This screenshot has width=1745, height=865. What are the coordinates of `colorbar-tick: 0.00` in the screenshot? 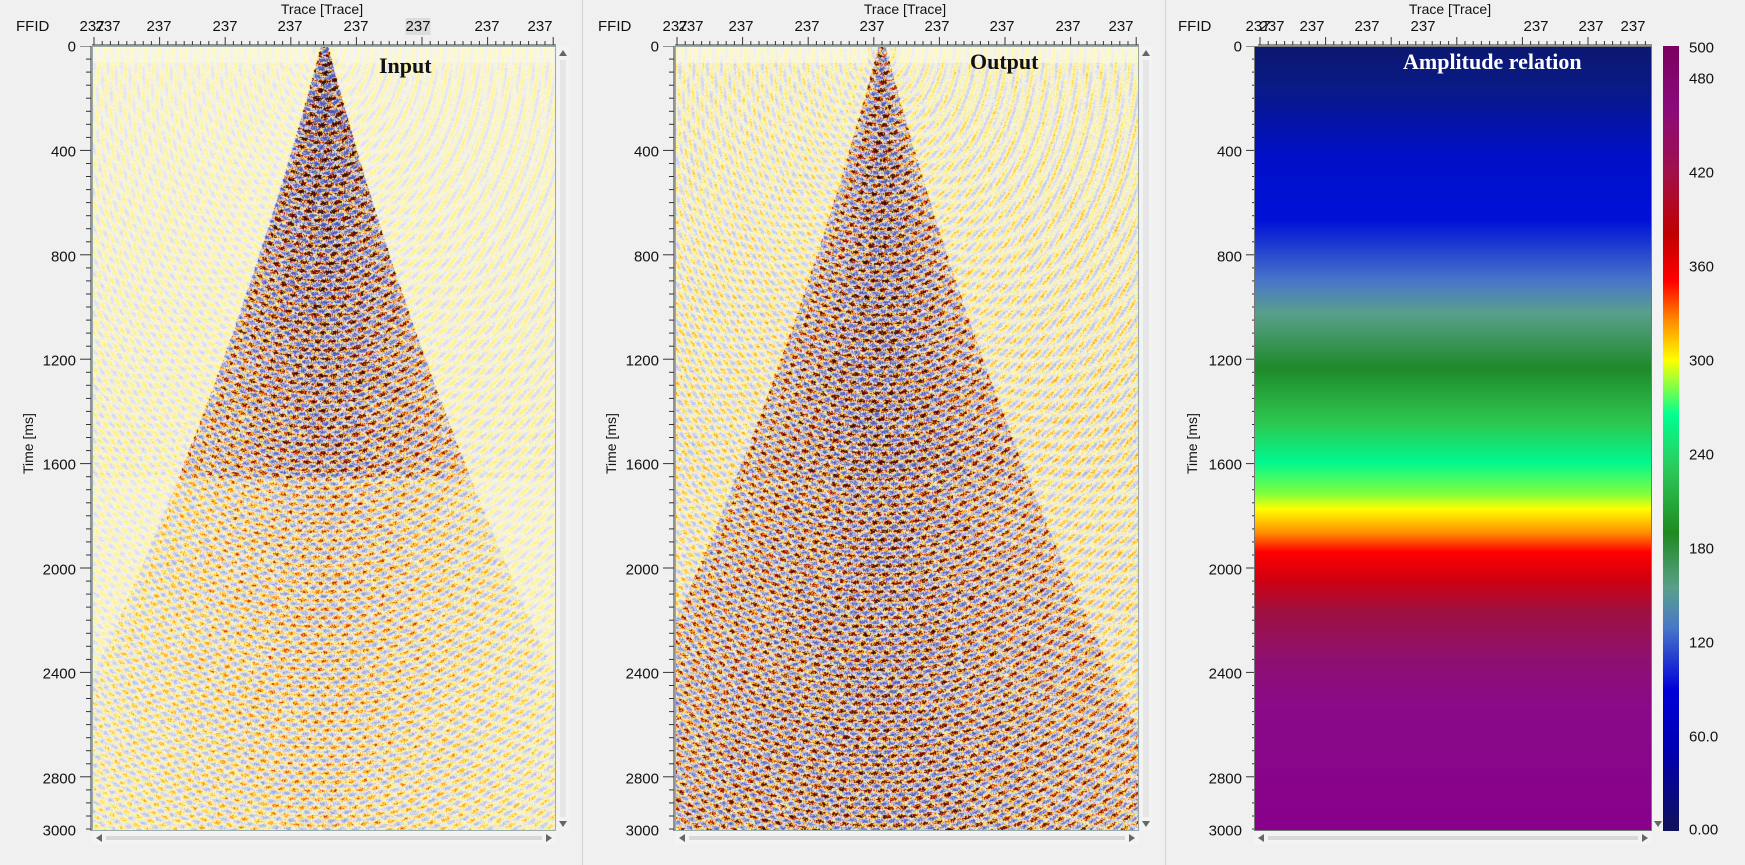 It's located at (1704, 830).